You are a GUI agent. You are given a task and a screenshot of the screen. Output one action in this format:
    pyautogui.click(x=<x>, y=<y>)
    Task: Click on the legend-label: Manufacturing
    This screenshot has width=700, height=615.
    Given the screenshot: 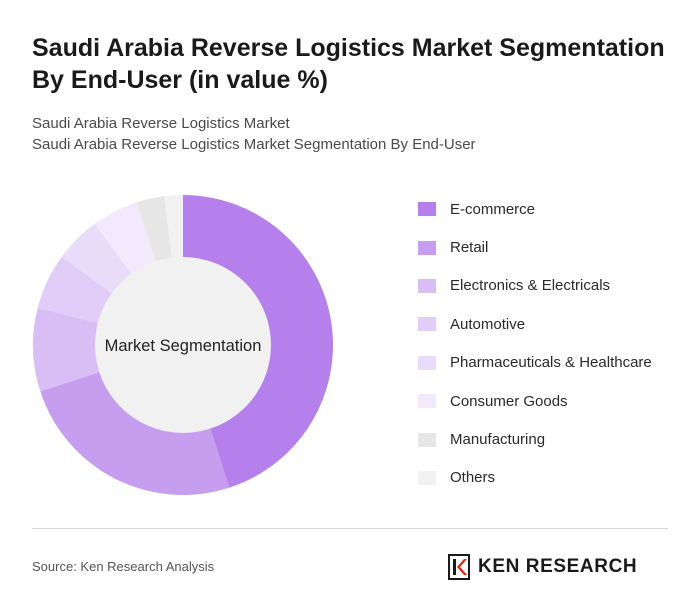 What is the action you would take?
    pyautogui.click(x=498, y=440)
    